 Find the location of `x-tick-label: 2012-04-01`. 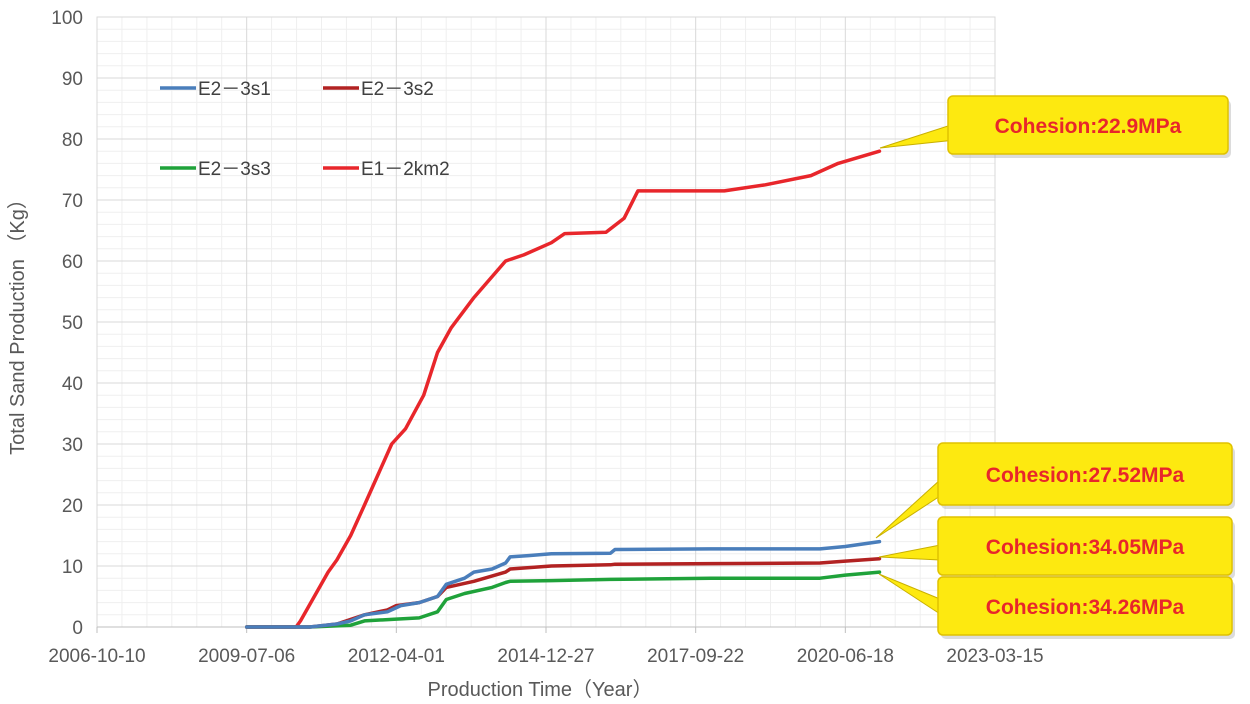

x-tick-label: 2012-04-01 is located at coordinates (396, 656).